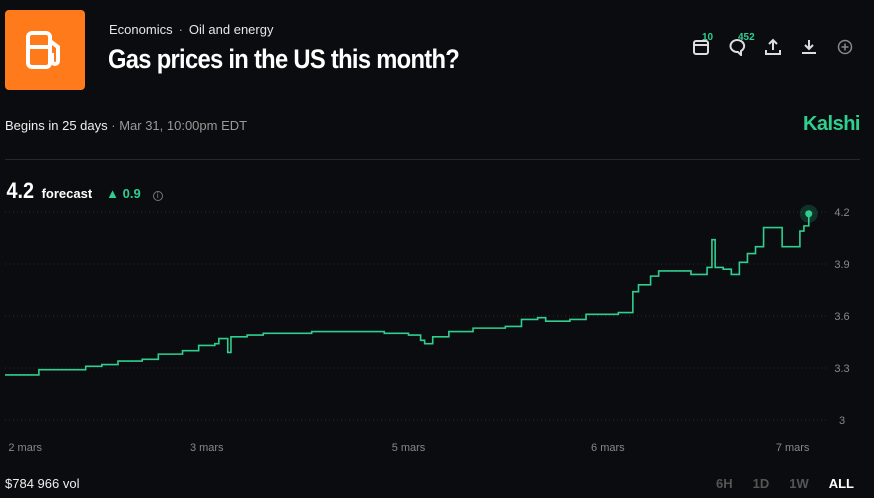 The image size is (874, 498). What do you see at coordinates (785, 483) in the screenshot?
I see `range-selector: 6H 1D 1W ALL` at bounding box center [785, 483].